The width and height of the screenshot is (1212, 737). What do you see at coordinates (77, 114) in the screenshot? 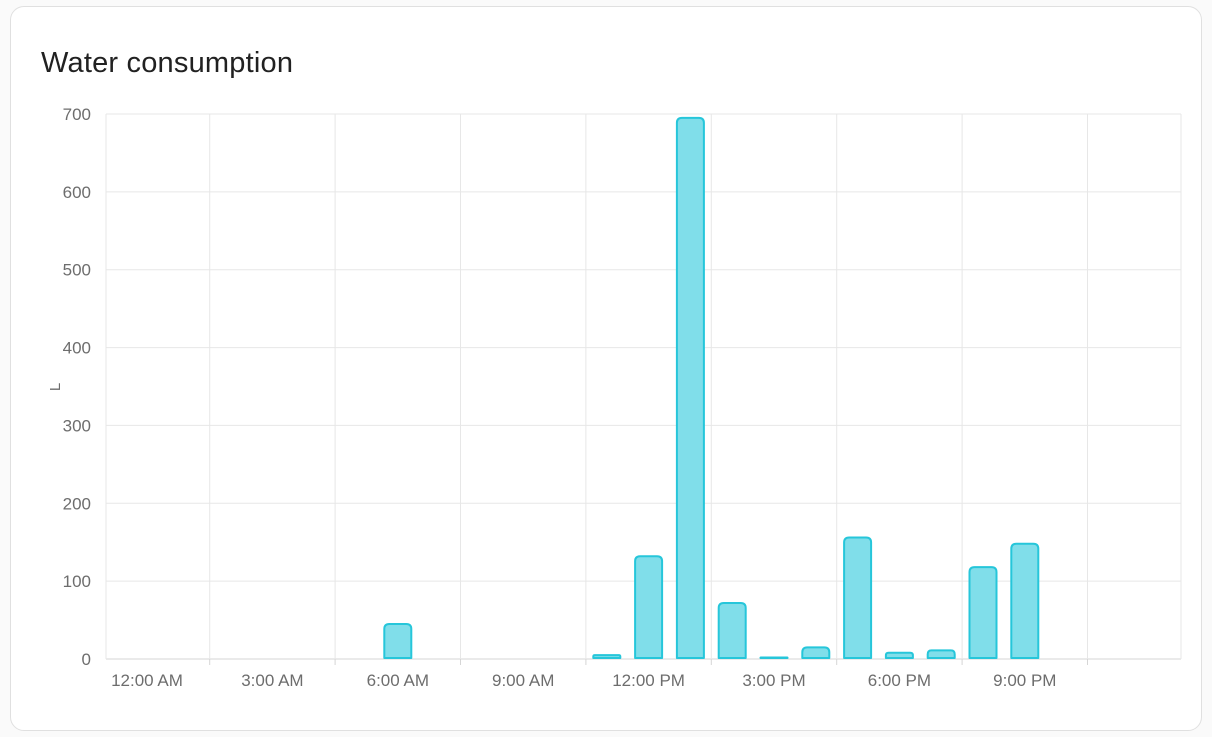
I see `y-tick-label: 700` at bounding box center [77, 114].